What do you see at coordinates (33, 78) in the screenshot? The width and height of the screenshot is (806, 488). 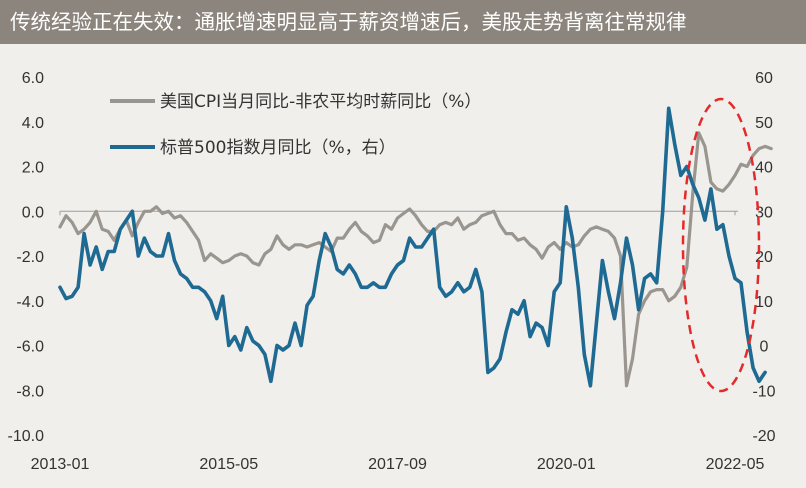 I see `left-axis-tick-label: 6.0` at bounding box center [33, 78].